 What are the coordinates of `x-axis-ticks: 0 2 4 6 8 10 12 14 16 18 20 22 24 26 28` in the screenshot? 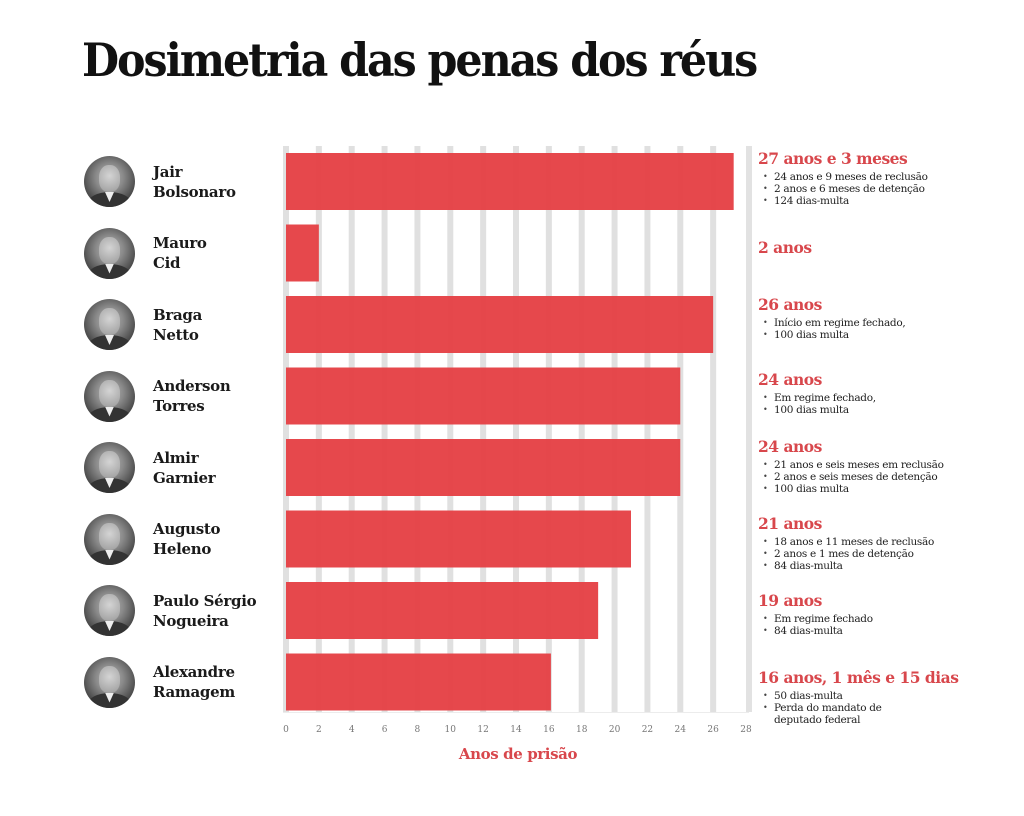 It's located at (517, 730).